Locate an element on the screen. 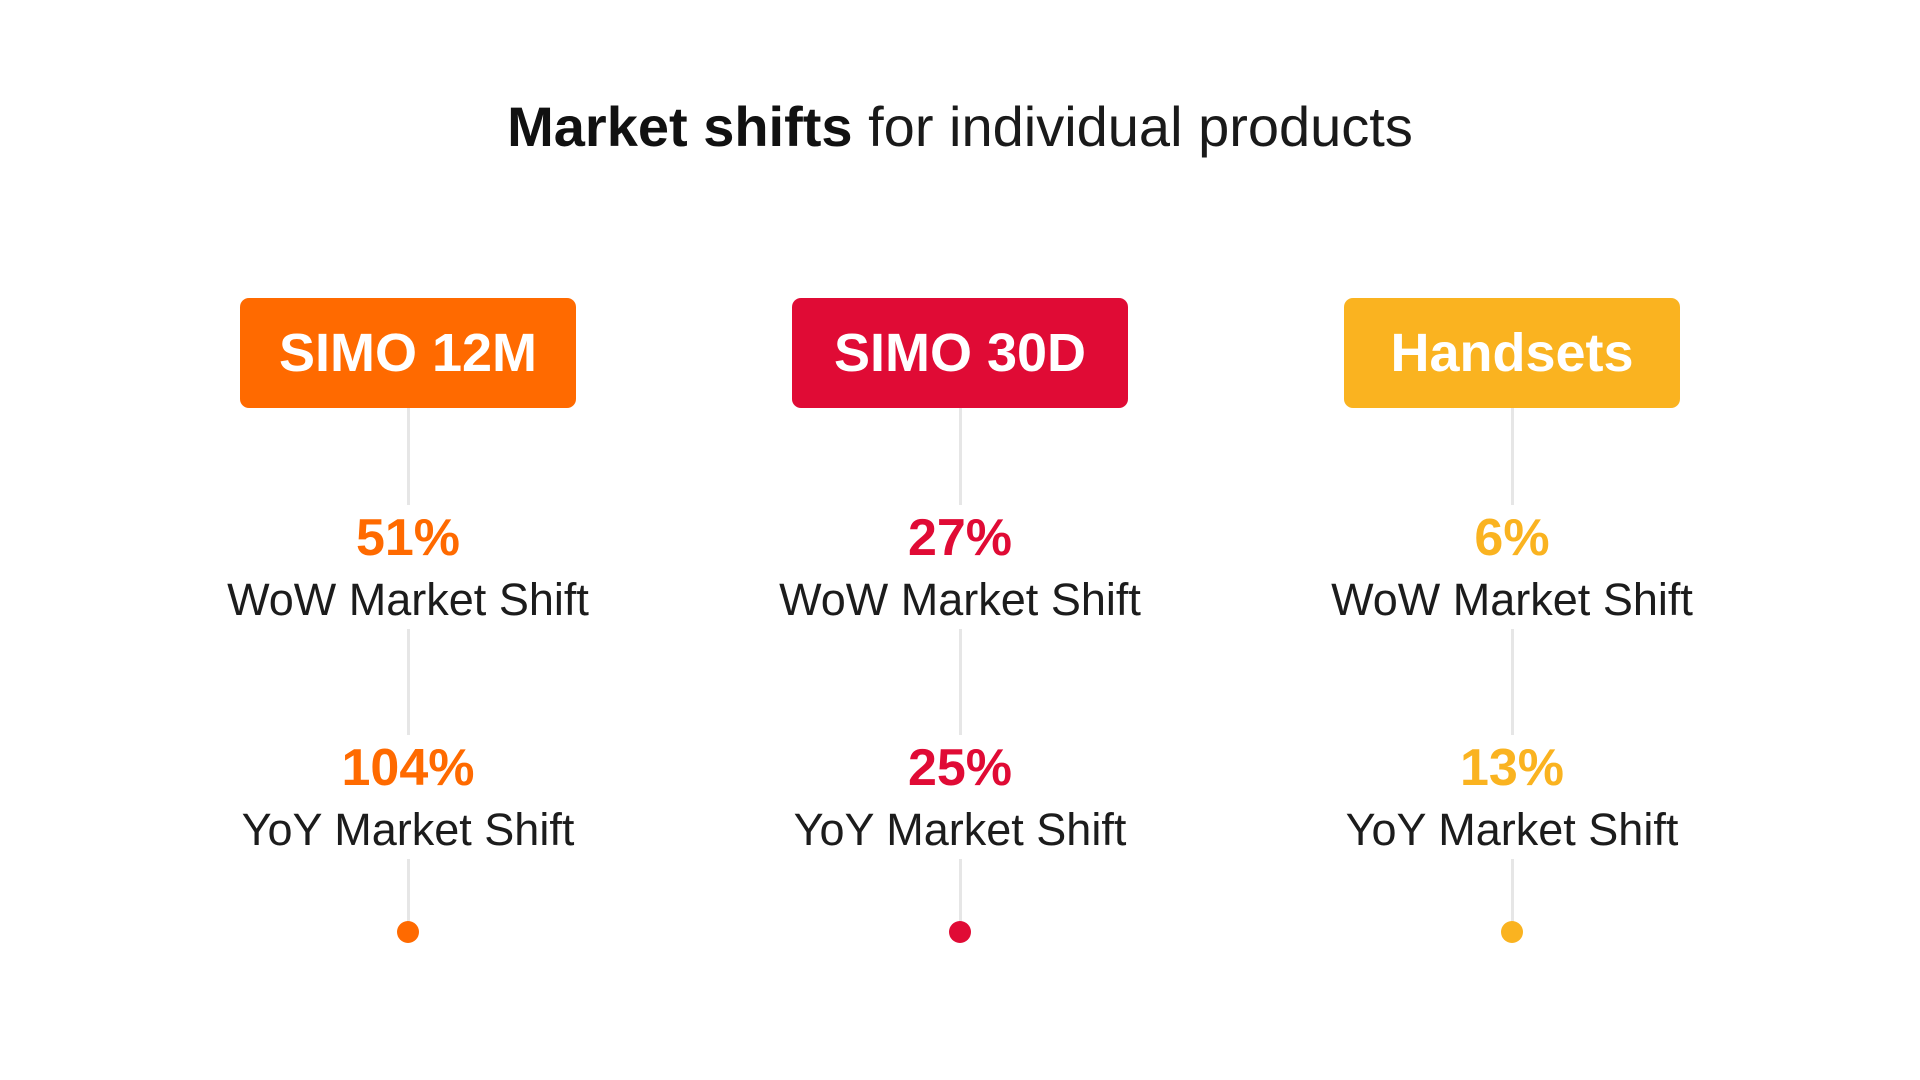  wow-value: 6% is located at coordinates (1512, 538).